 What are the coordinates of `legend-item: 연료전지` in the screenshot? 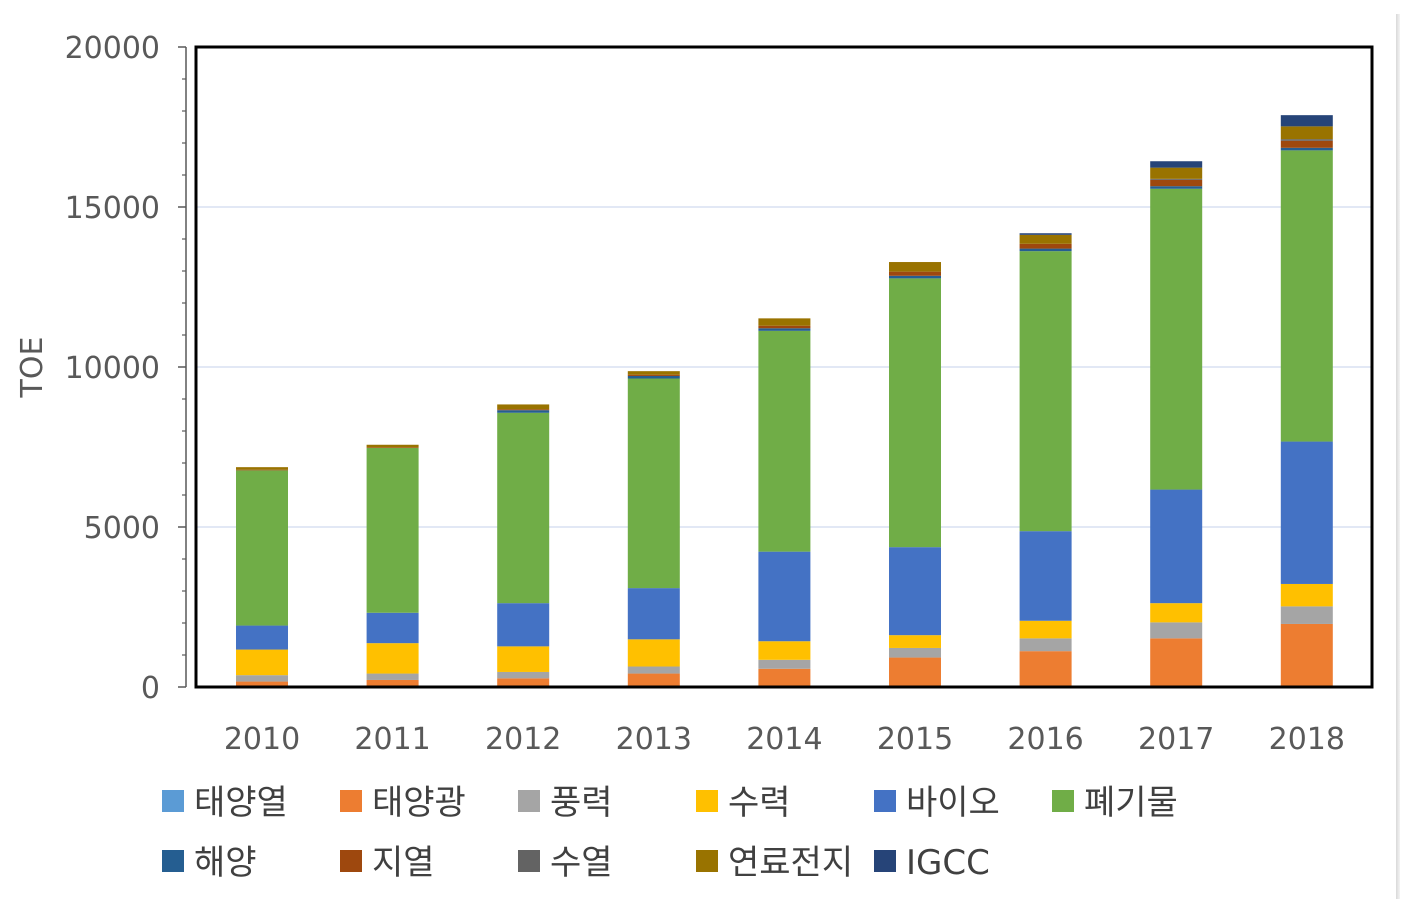 It's located at (774, 863).